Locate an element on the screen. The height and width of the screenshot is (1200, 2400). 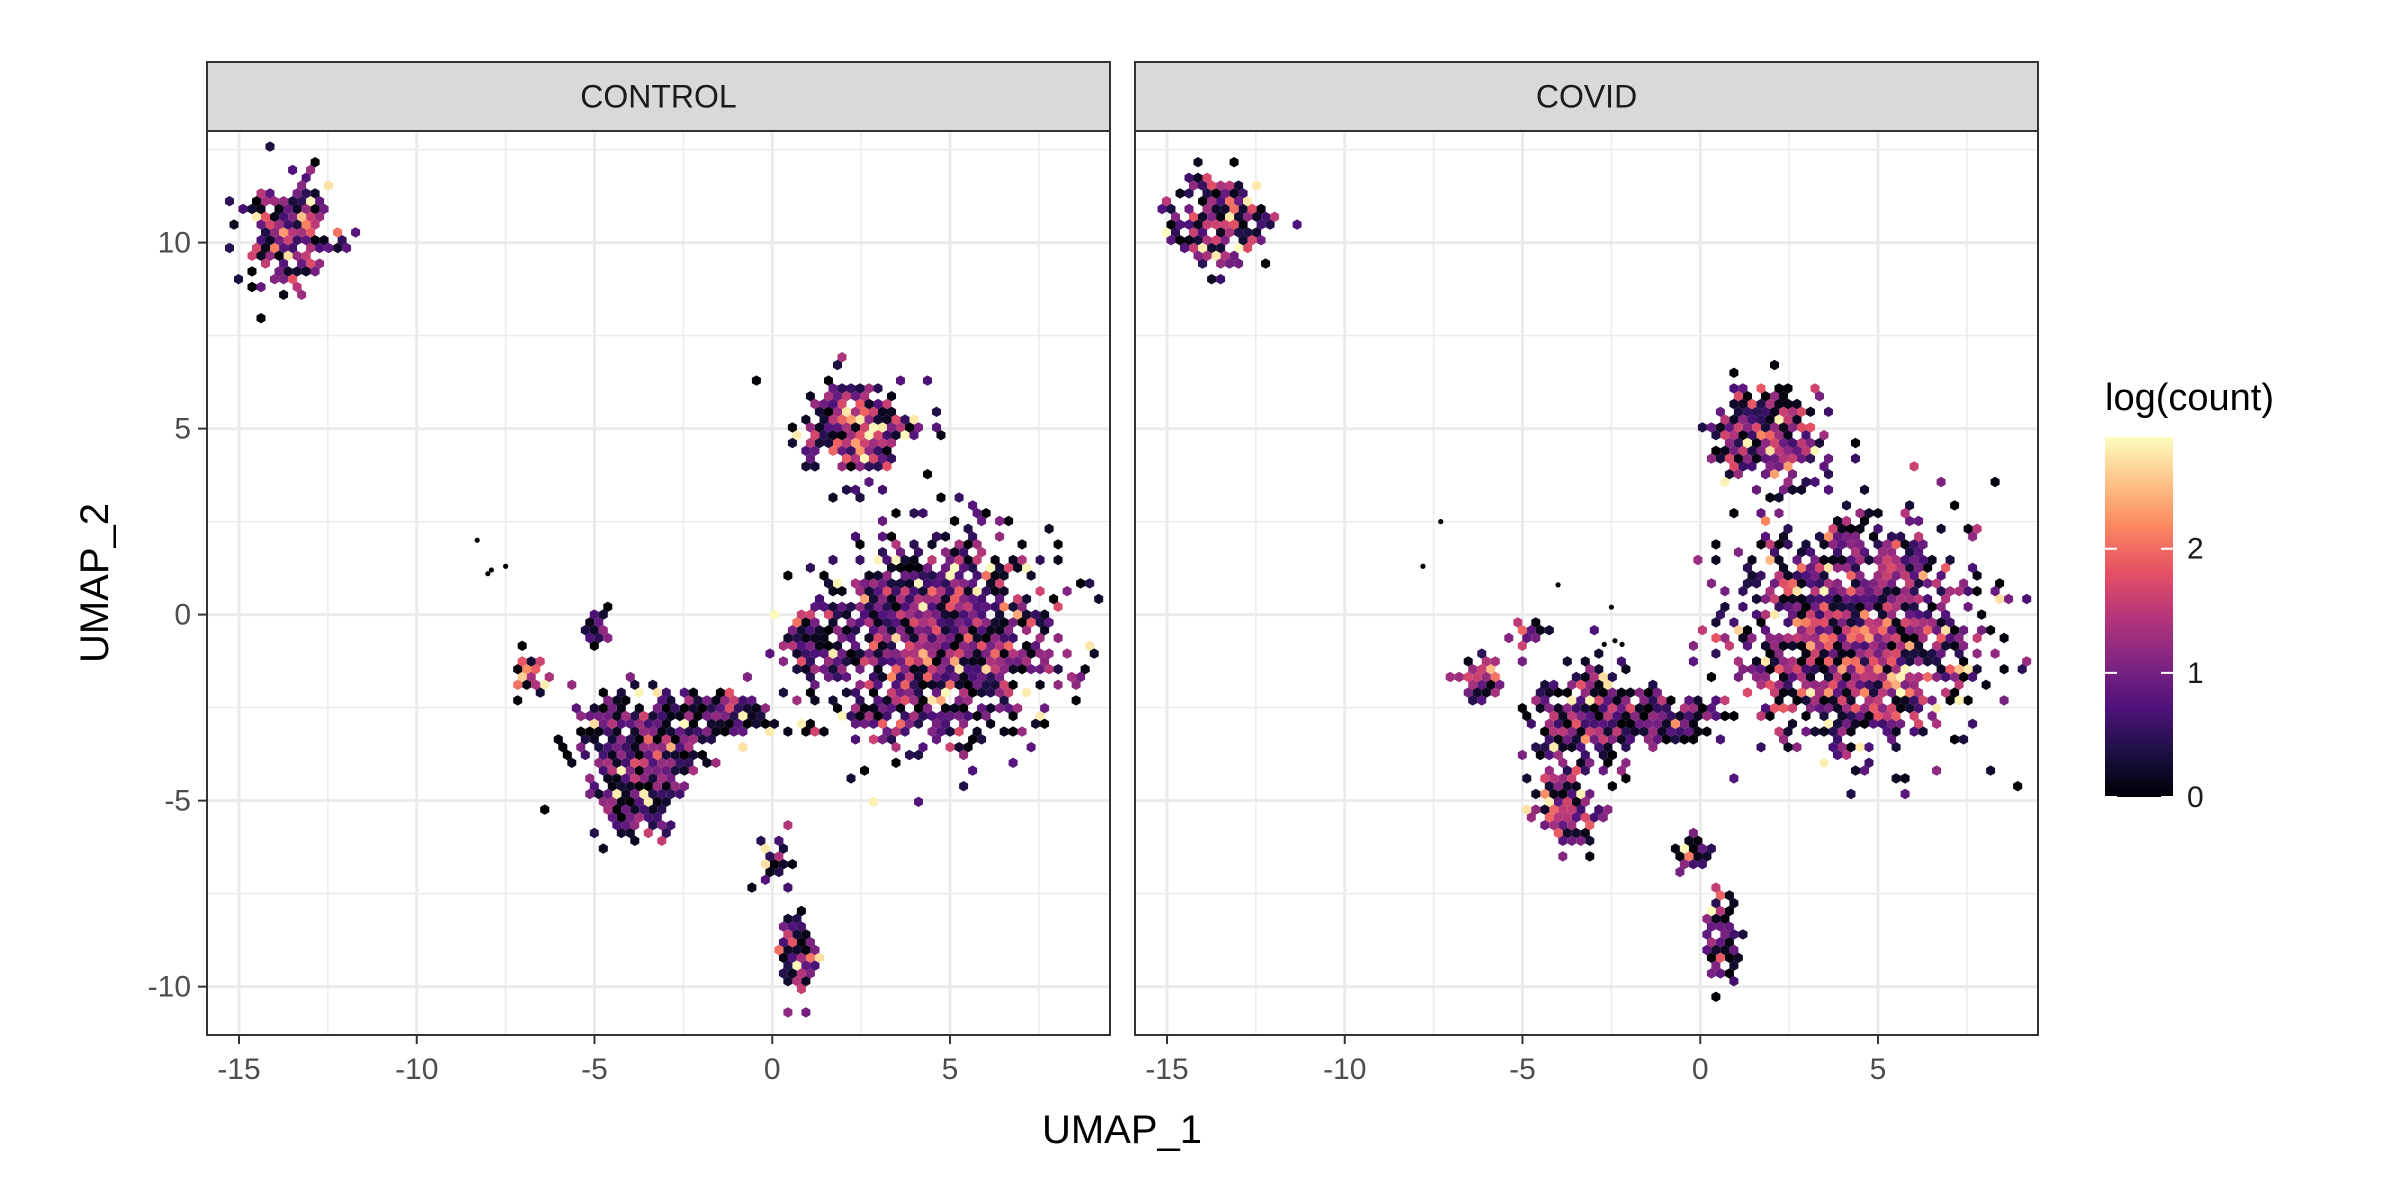
x-axis-control: -15 -10 -5 0 5 is located at coordinates (587, 1060).